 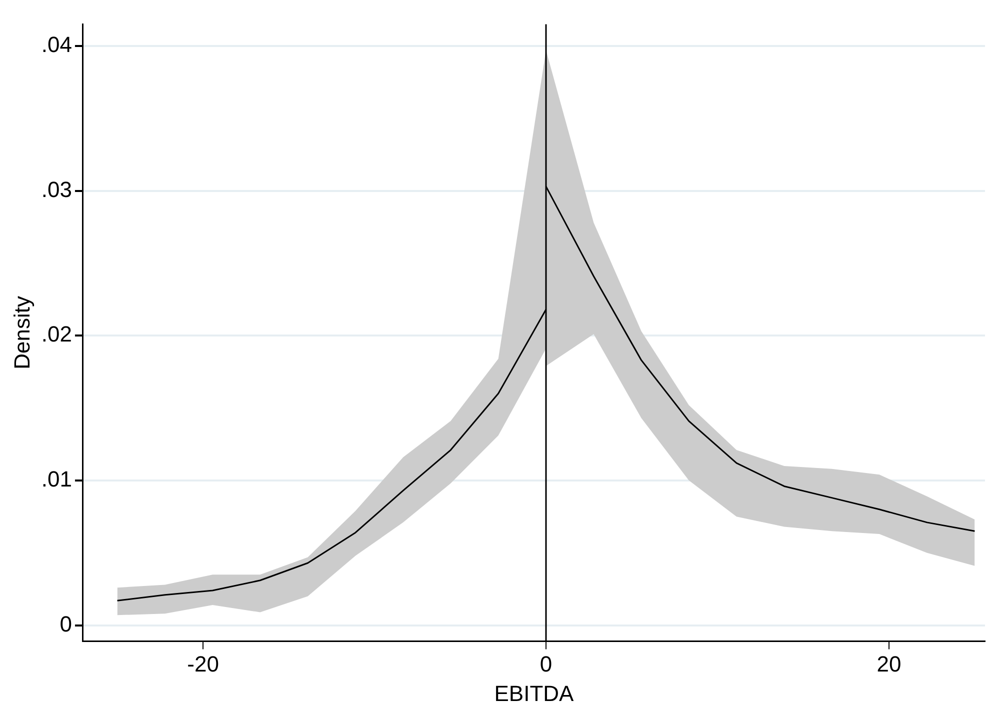 What do you see at coordinates (21, 333) in the screenshot?
I see `y-axis-title: Density` at bounding box center [21, 333].